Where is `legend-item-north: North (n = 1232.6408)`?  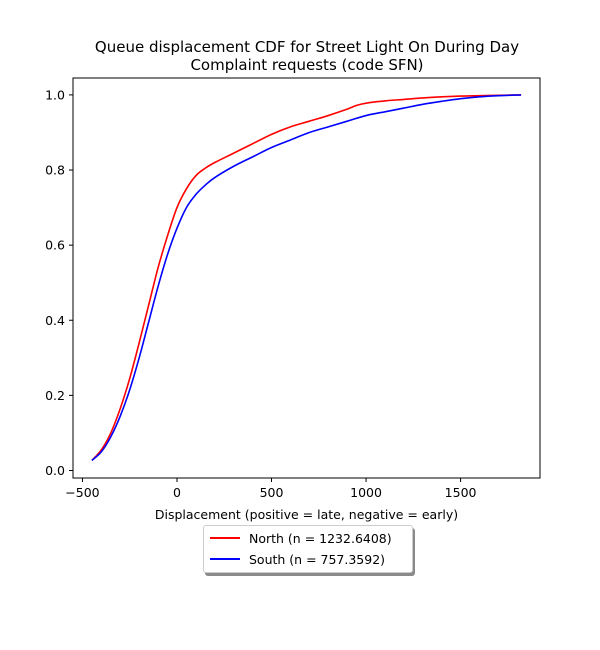 legend-item-north: North (n = 1232.6408) is located at coordinates (301, 538).